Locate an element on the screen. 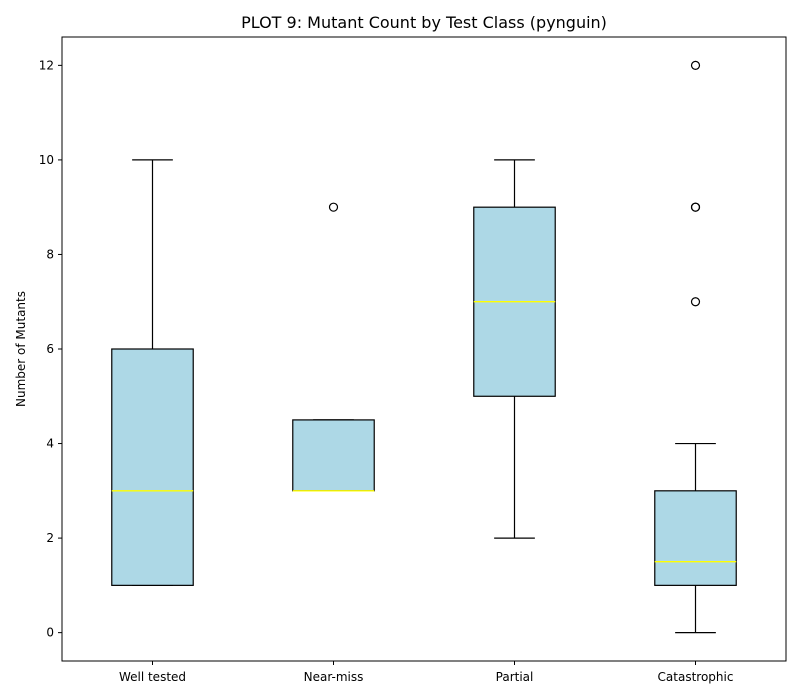 The image size is (800, 700). x-tick-label: Partial is located at coordinates (515, 677).